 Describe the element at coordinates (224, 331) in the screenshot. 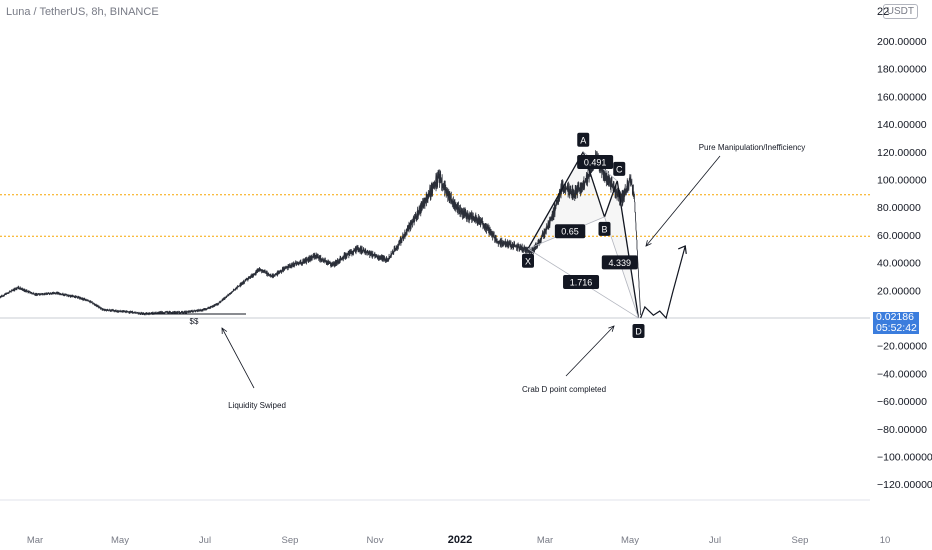

I see `liquidity-arrow-head` at that location.